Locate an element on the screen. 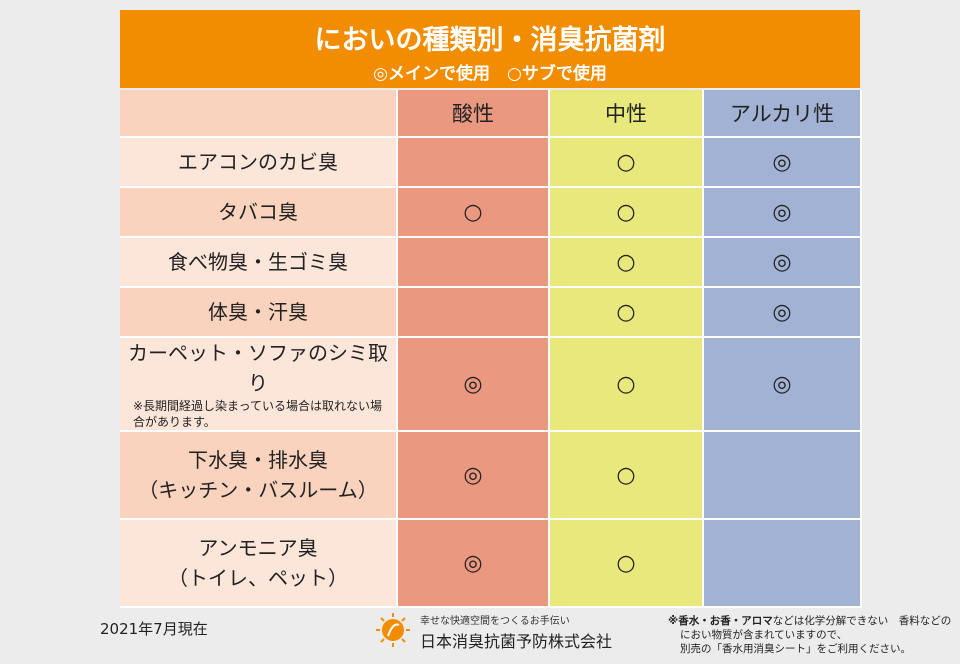  row-header: 下水臭・排水臭 （キッチン・バスルーム） is located at coordinates (259, 476).